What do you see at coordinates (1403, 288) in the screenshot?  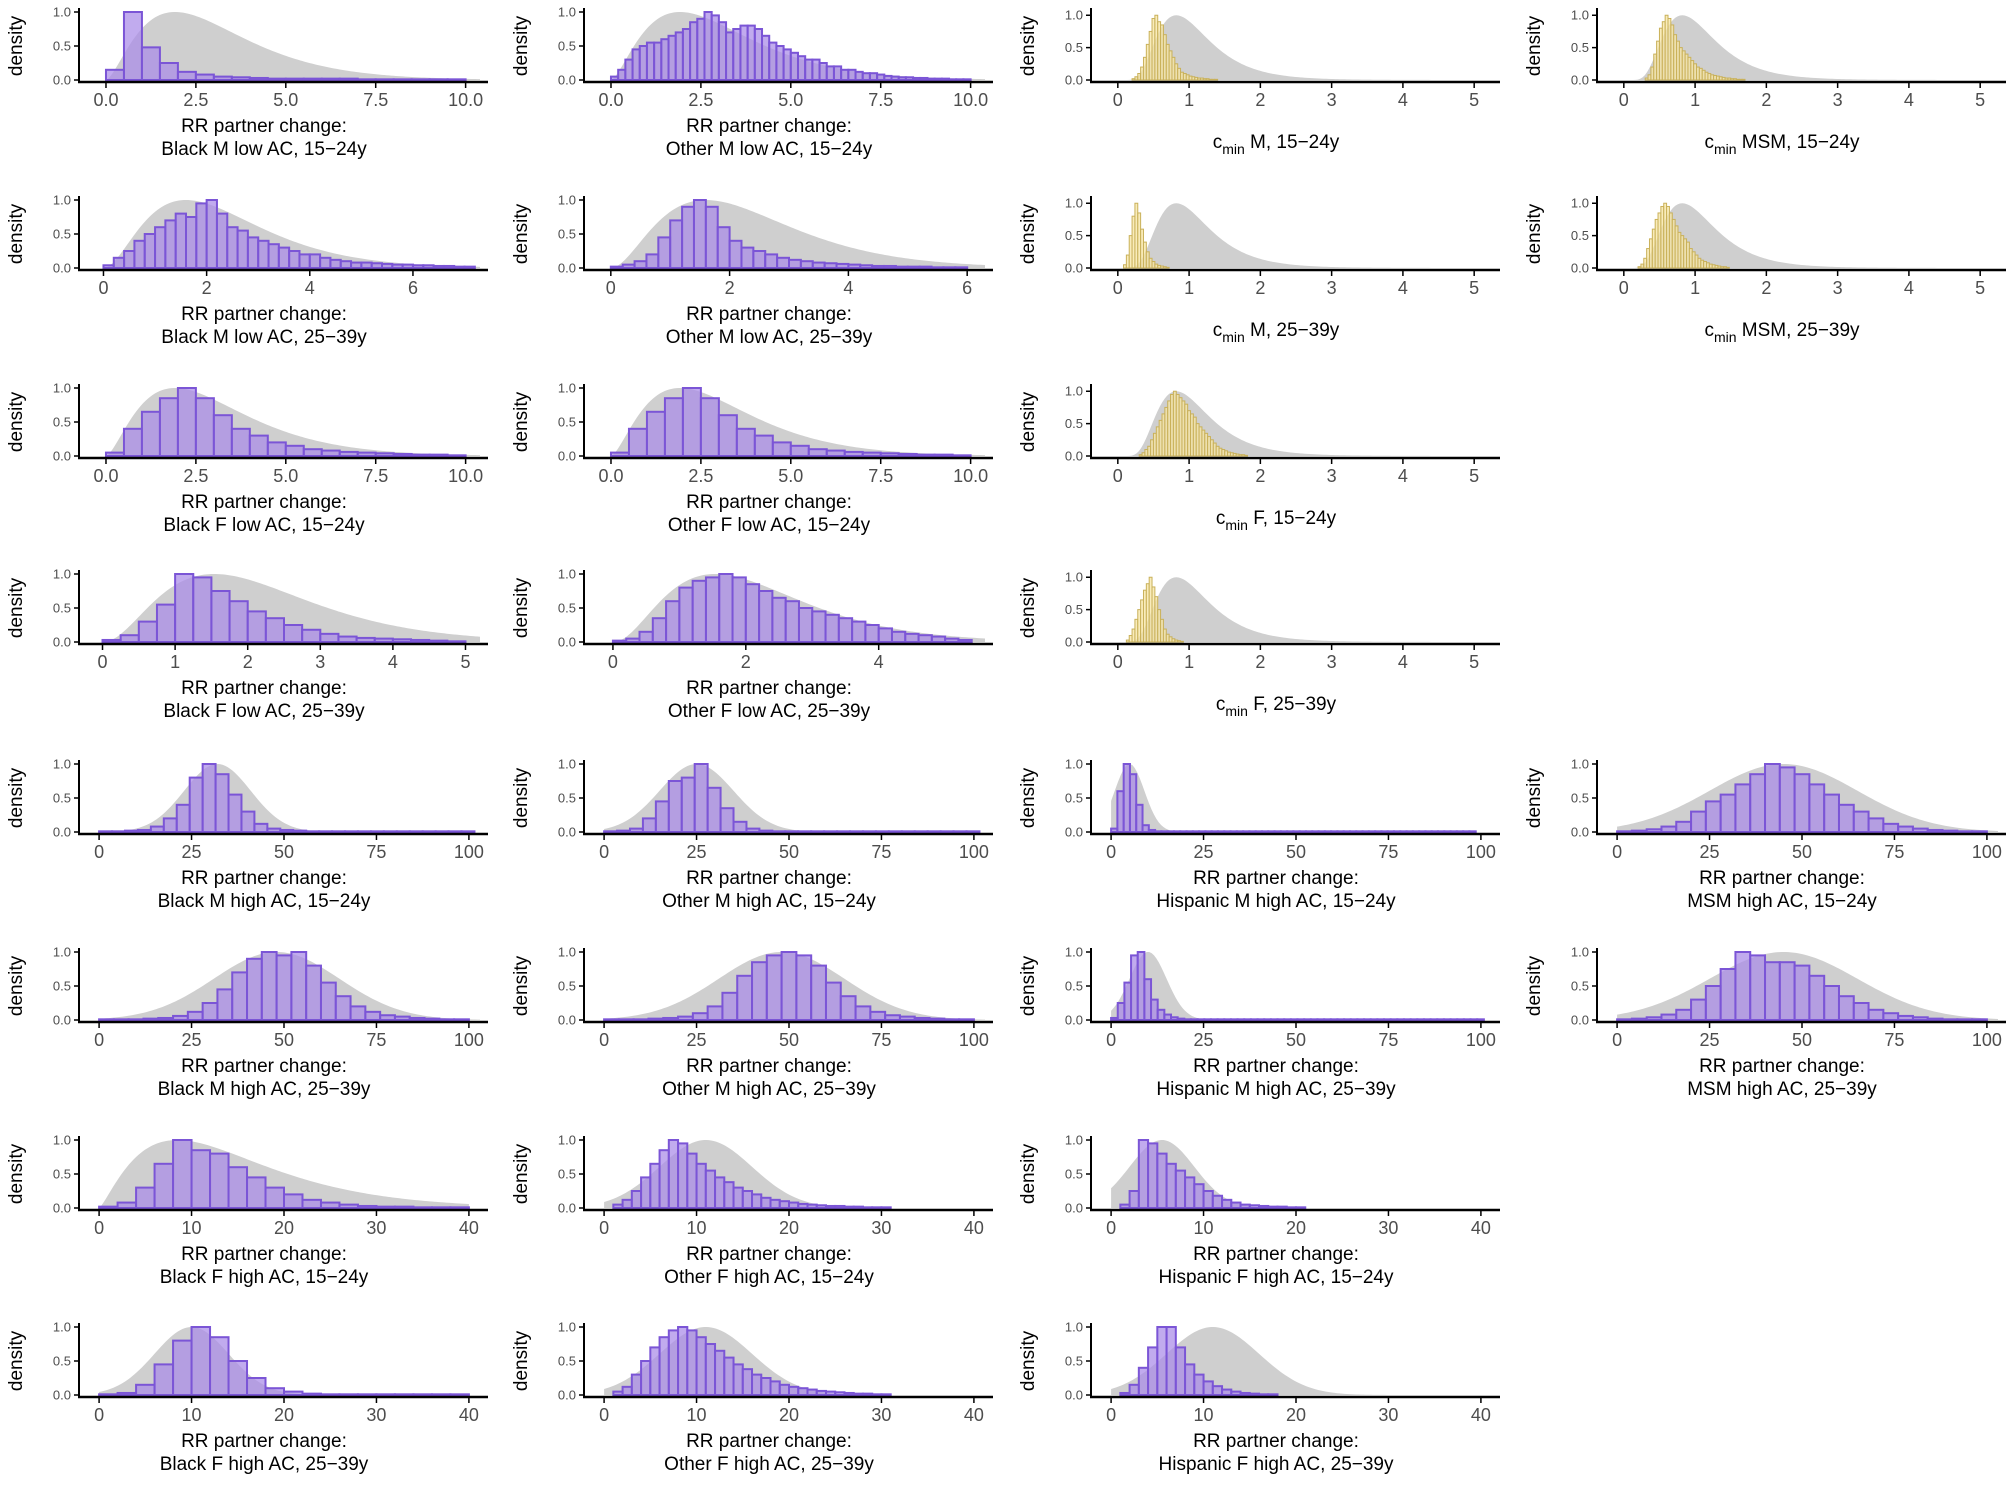 I see `x-tick-label: 4` at bounding box center [1403, 288].